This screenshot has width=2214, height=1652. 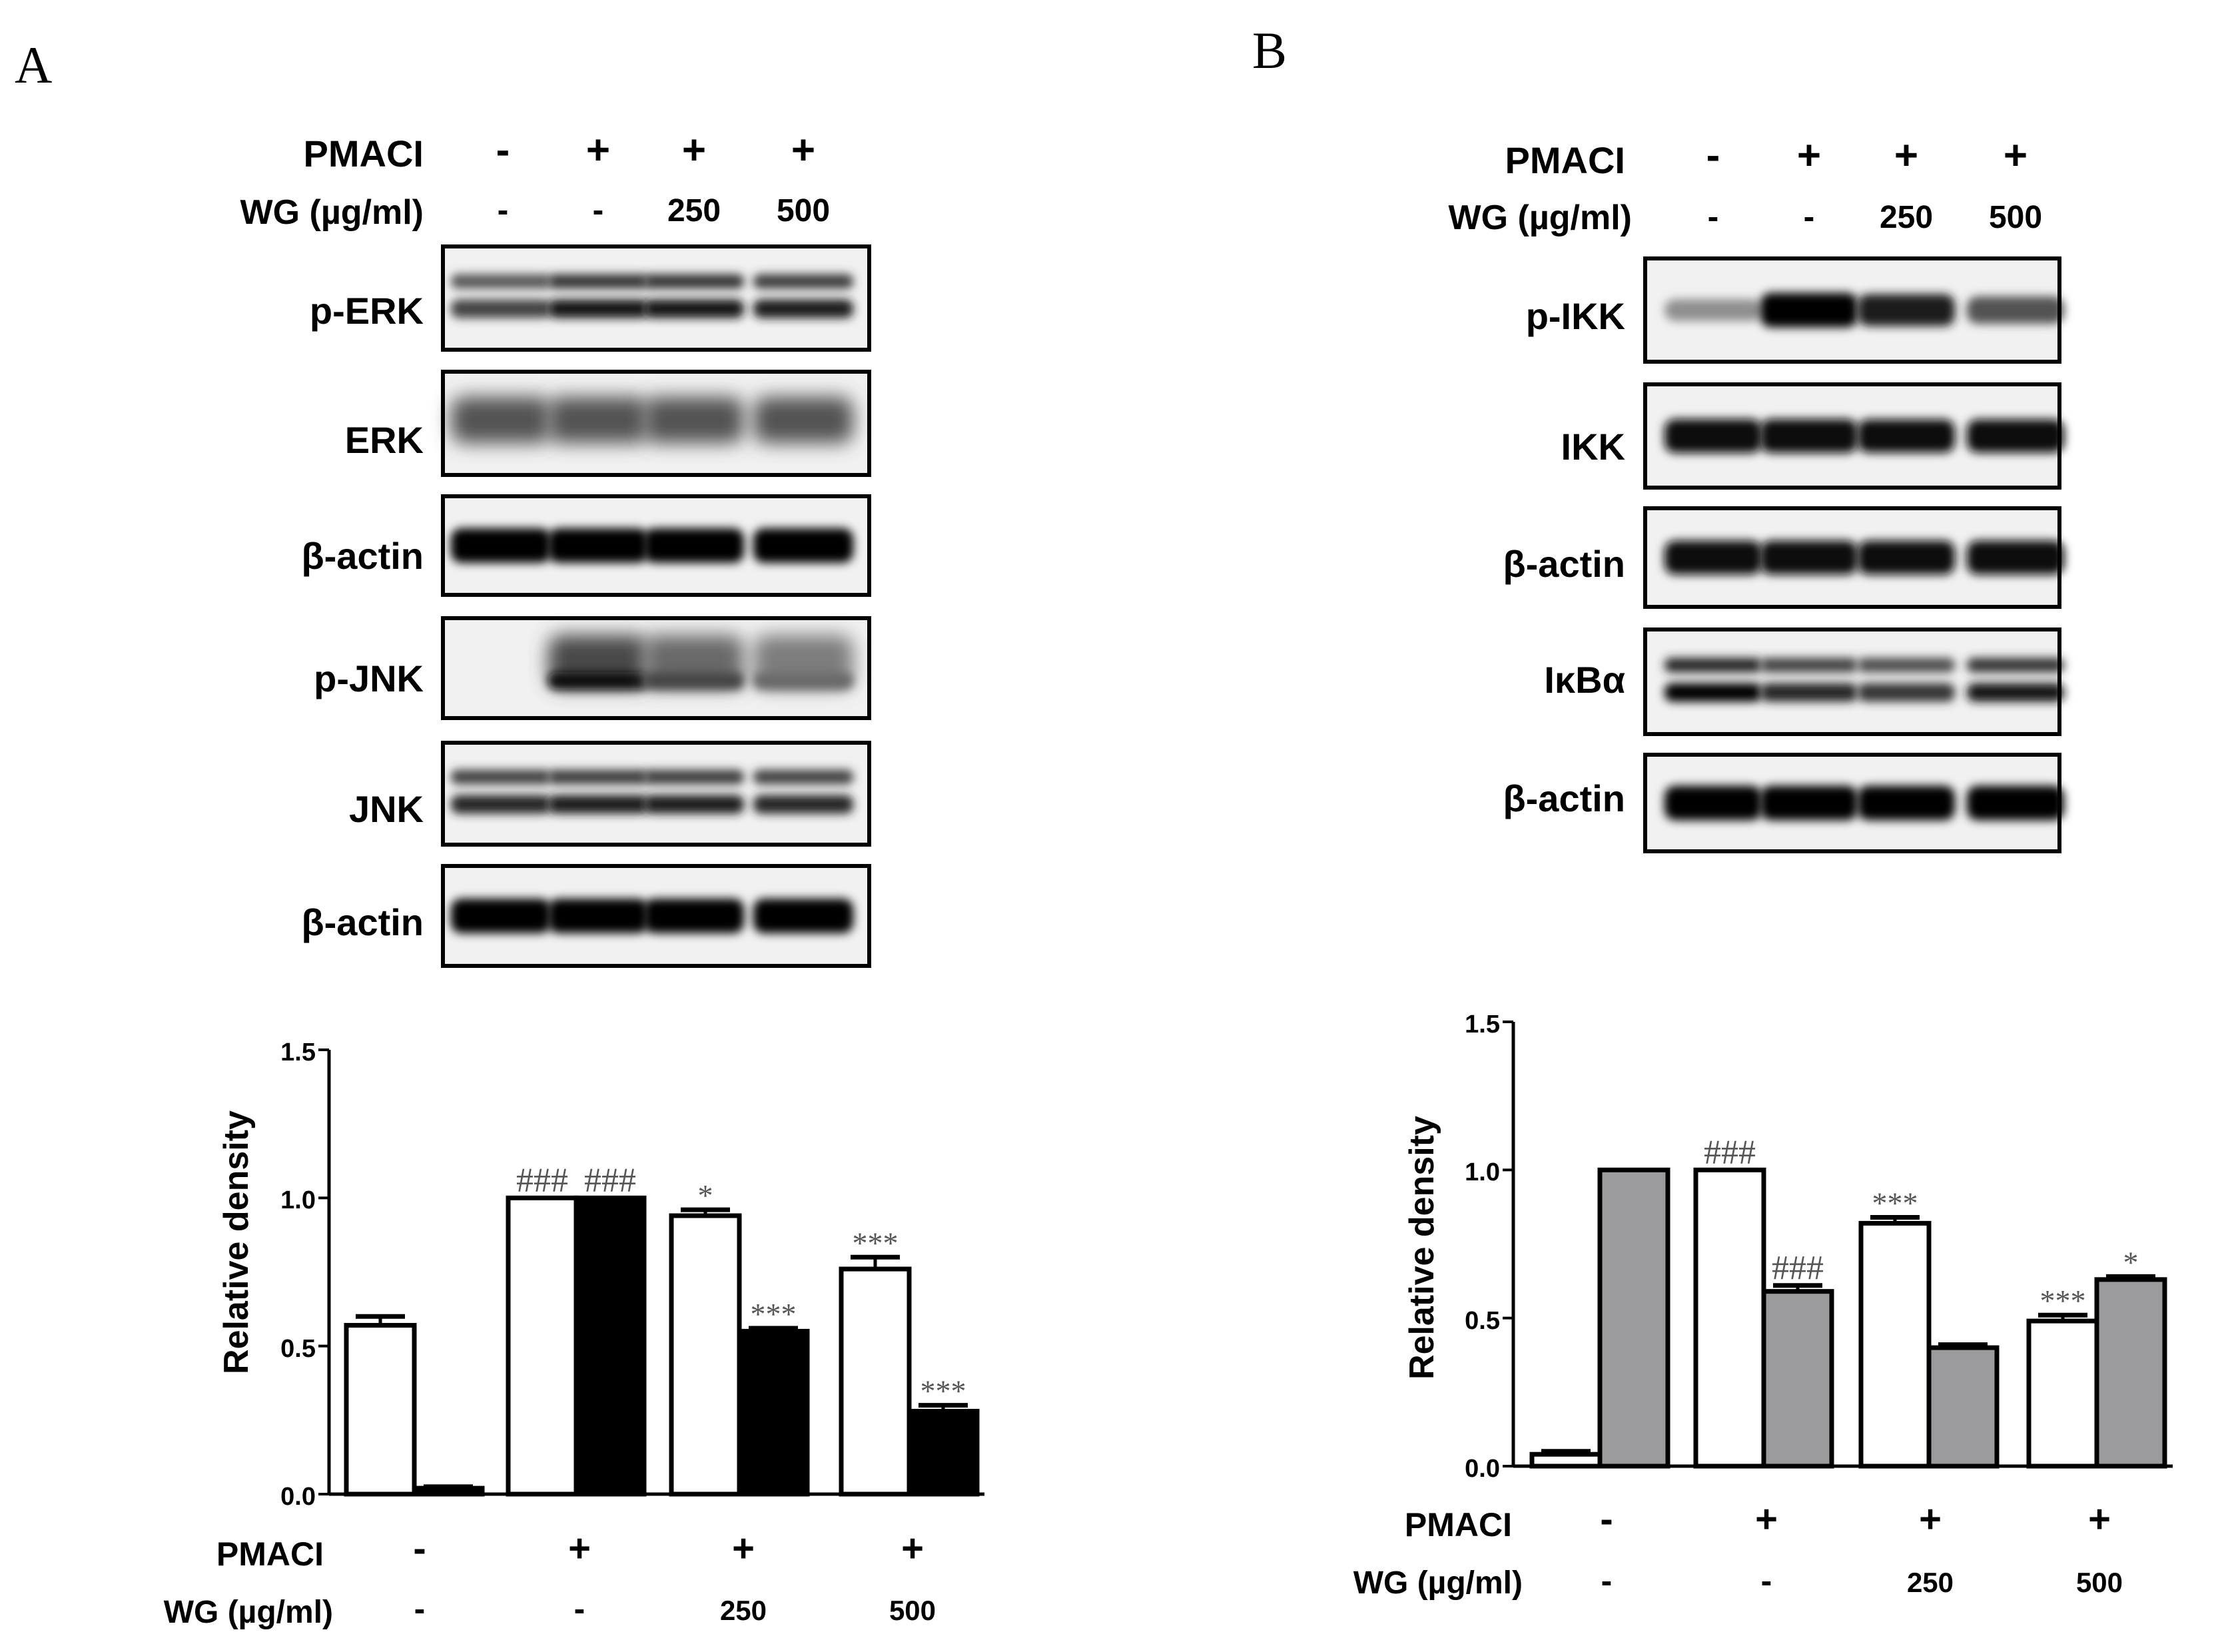 I want to click on panel-b-wg-lane-1: -, so click(x=1714, y=216).